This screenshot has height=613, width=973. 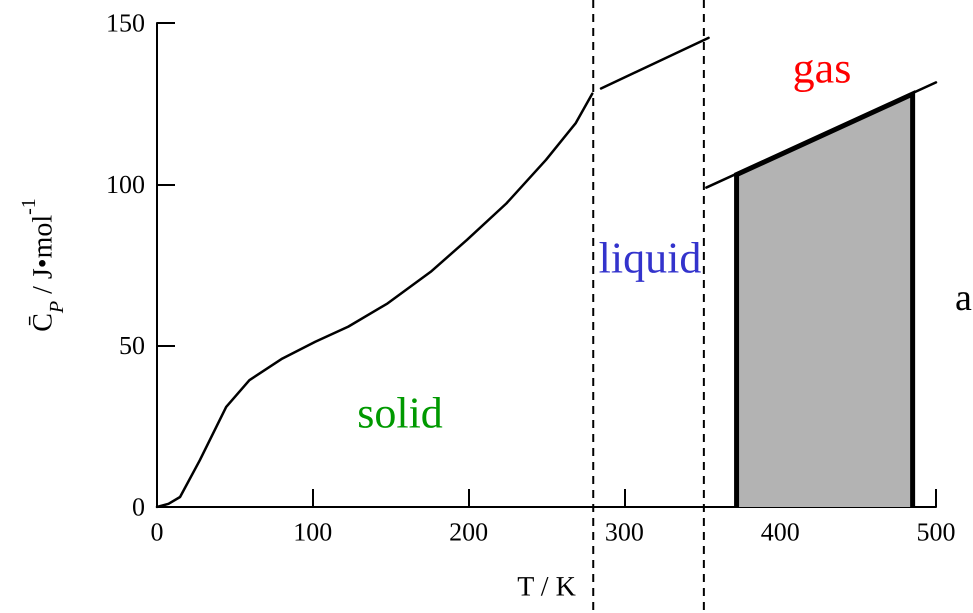 What do you see at coordinates (624, 532) in the screenshot?
I see `x-tick-label: 300` at bounding box center [624, 532].